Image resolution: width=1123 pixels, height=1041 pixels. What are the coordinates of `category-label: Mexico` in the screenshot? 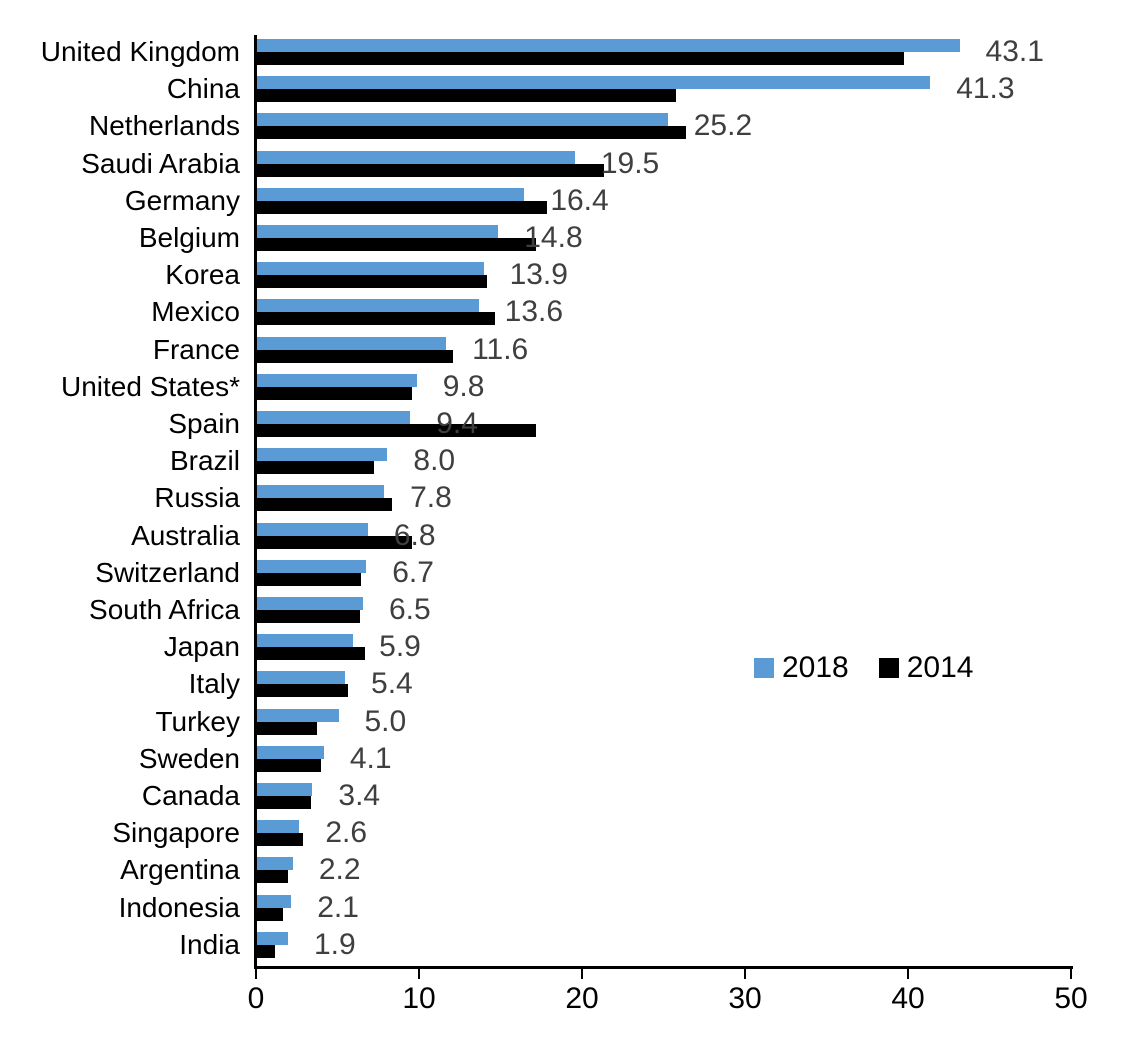 It's located at (195, 312).